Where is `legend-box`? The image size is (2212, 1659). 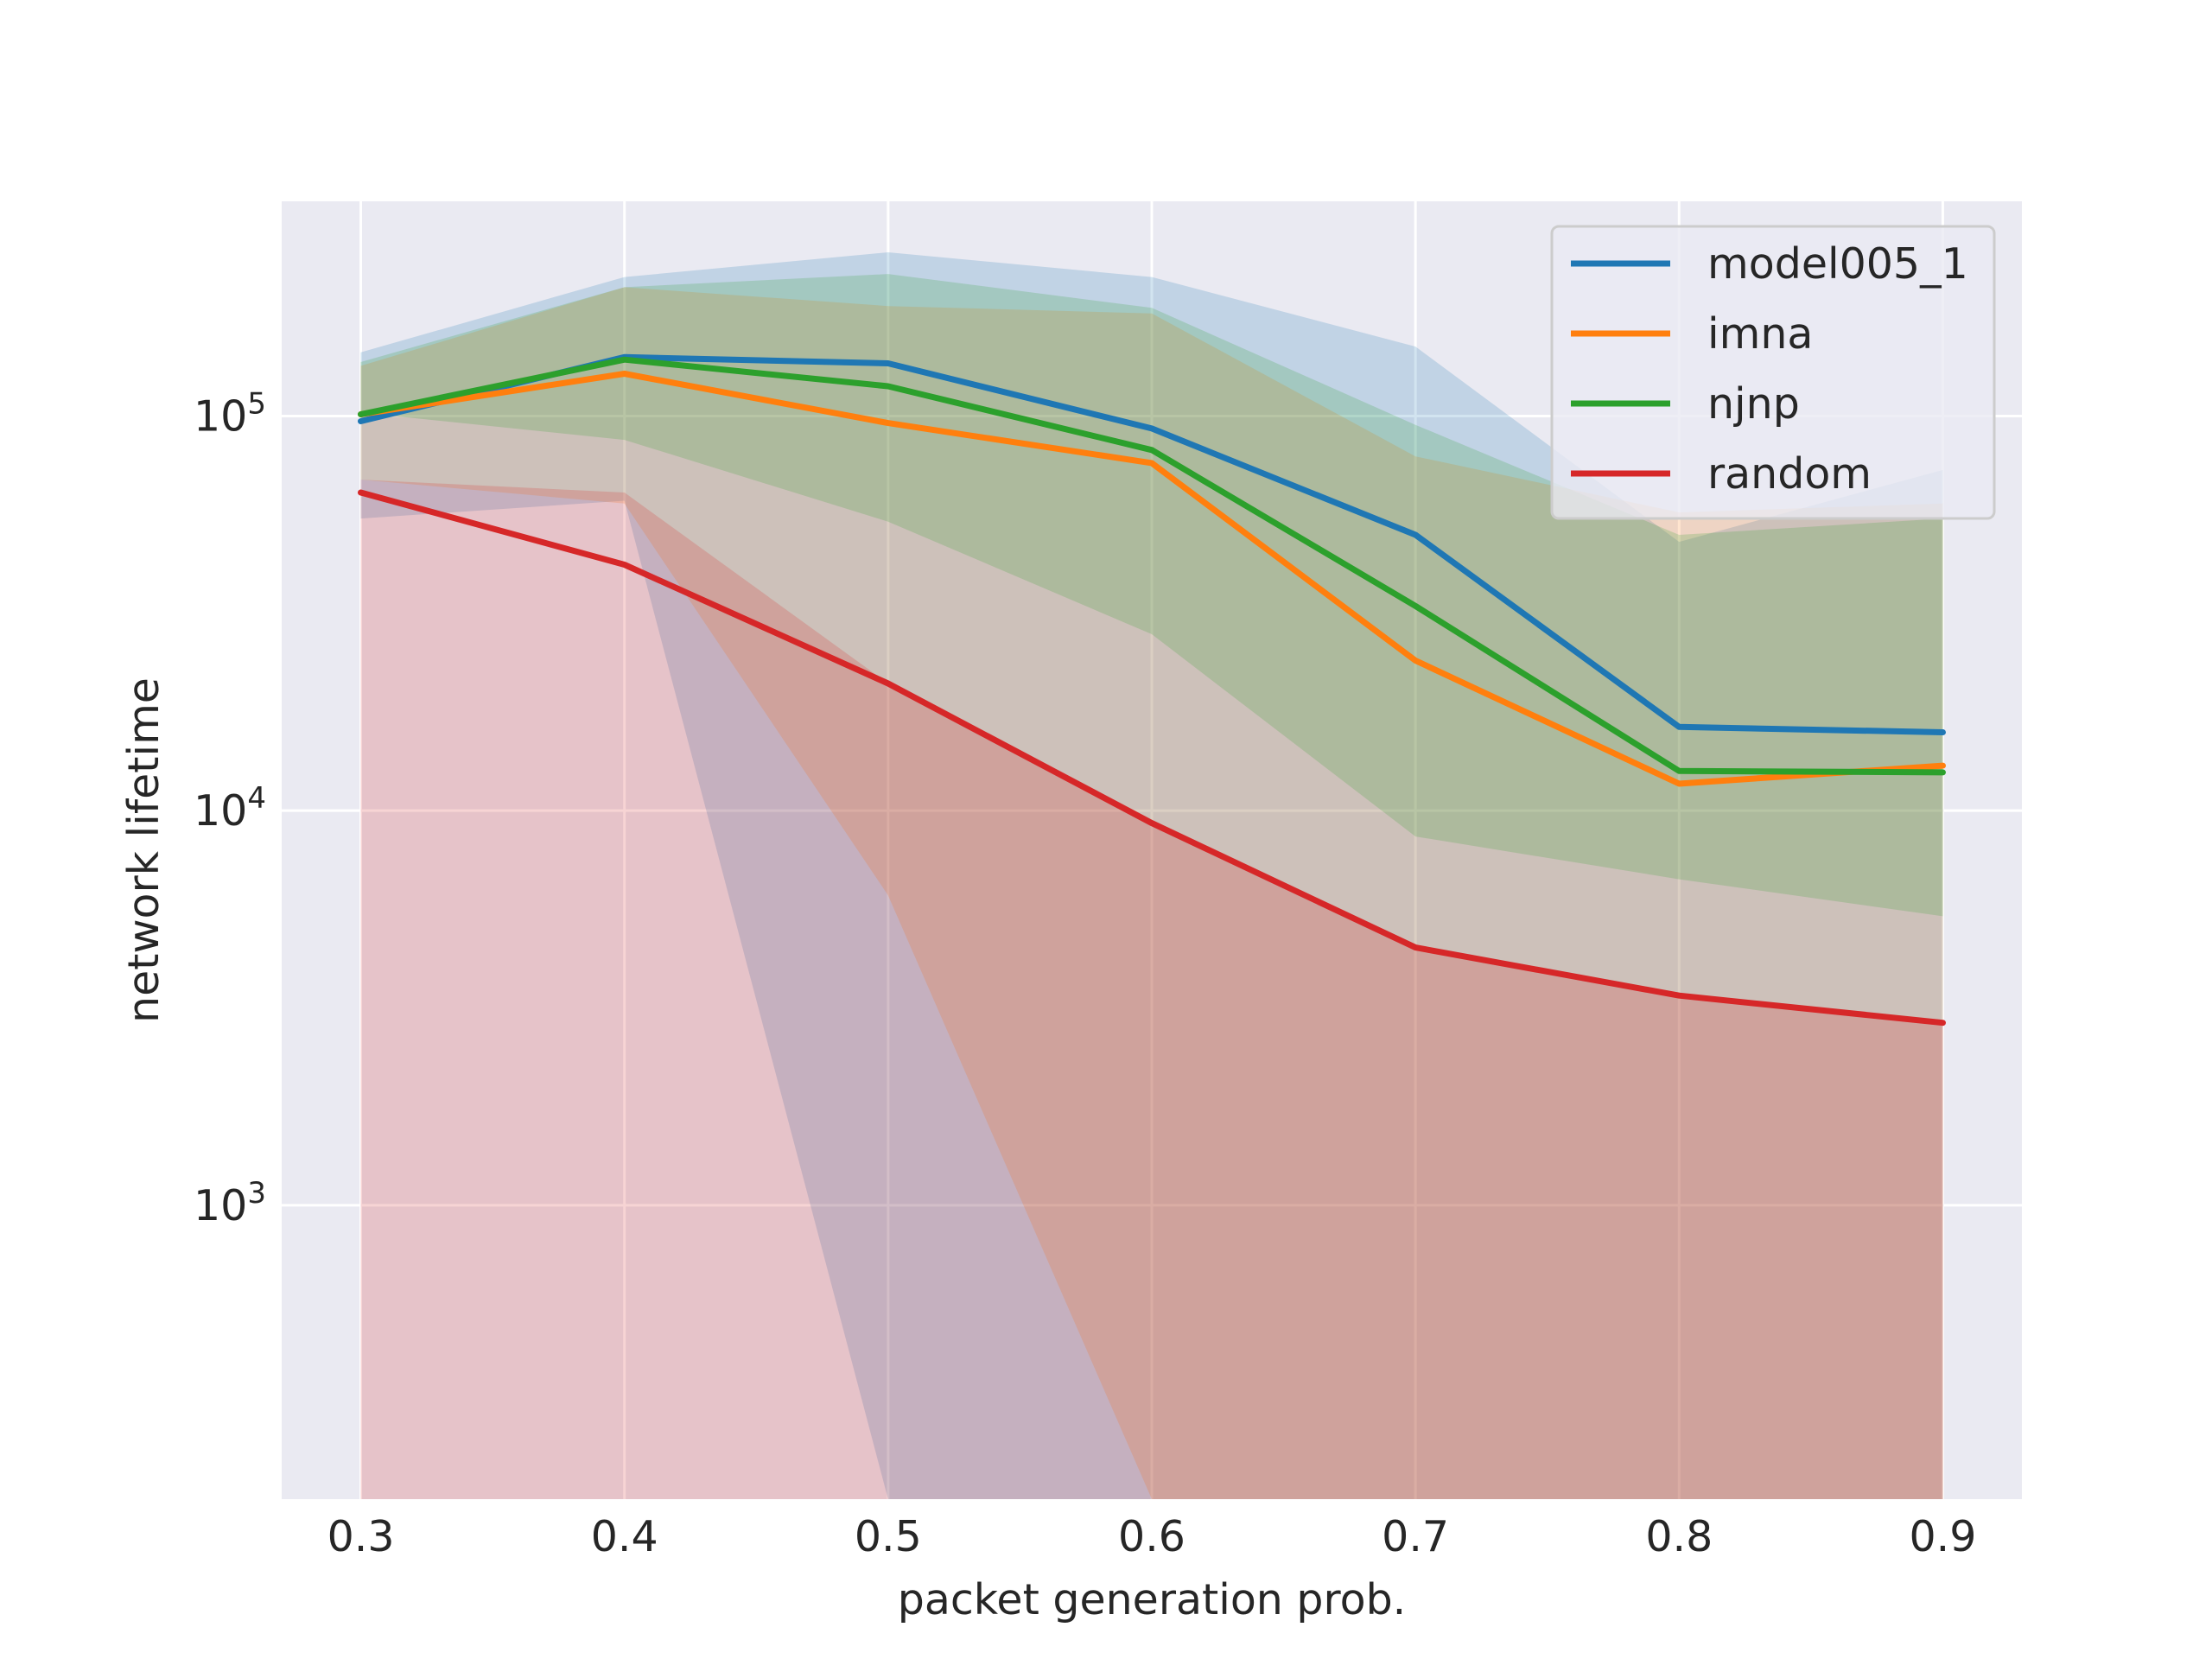
legend-box is located at coordinates (1773, 372).